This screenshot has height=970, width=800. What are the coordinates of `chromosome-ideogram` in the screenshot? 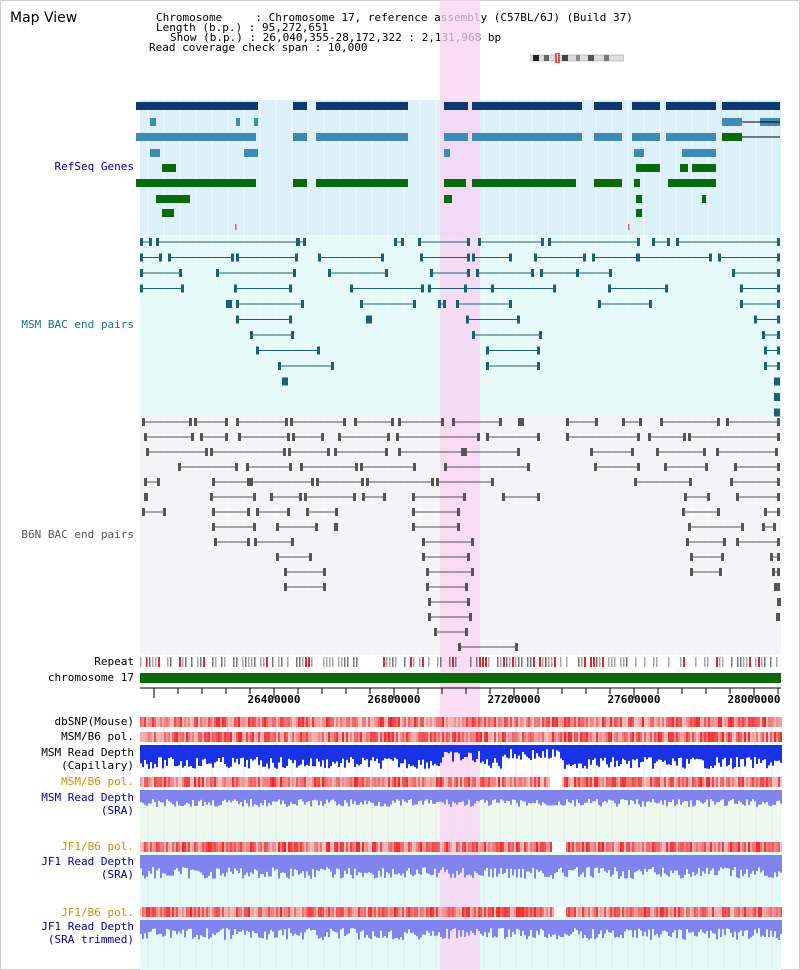 It's located at (577, 58).